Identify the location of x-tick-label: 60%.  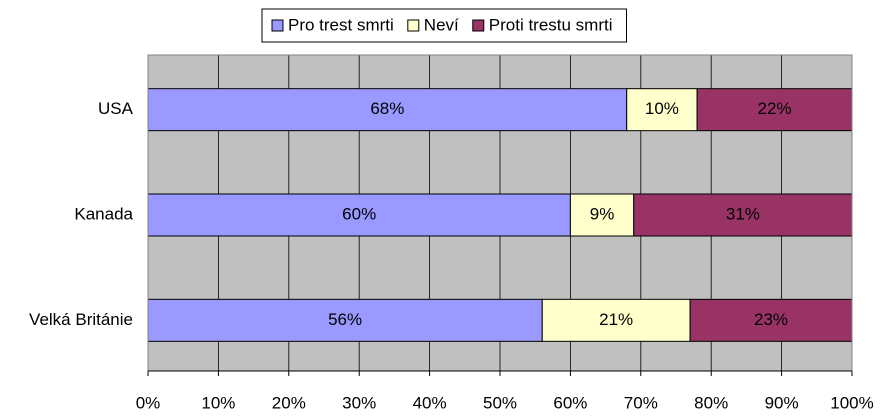
(570, 402).